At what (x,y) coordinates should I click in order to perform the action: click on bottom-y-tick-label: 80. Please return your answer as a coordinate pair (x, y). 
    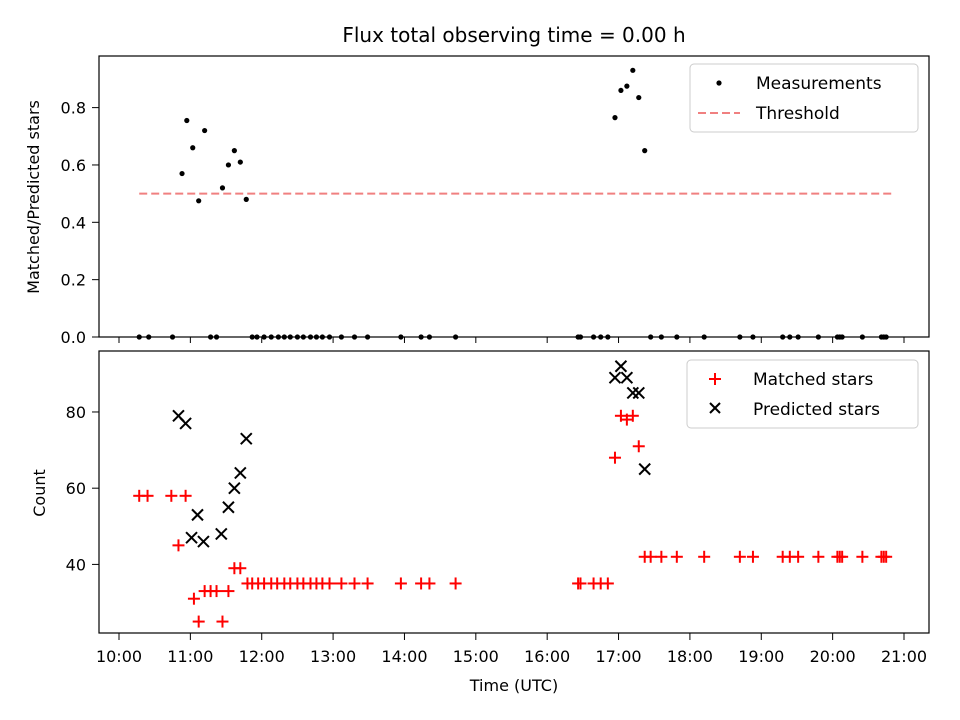
    Looking at the image, I should click on (76, 412).